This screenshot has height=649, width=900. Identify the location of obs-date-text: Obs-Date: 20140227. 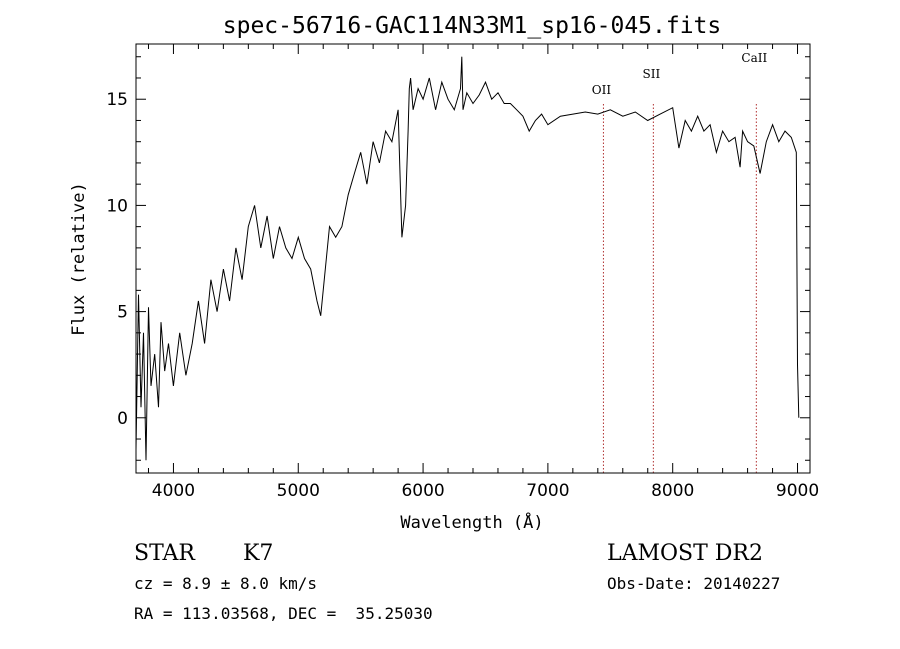
(694, 583).